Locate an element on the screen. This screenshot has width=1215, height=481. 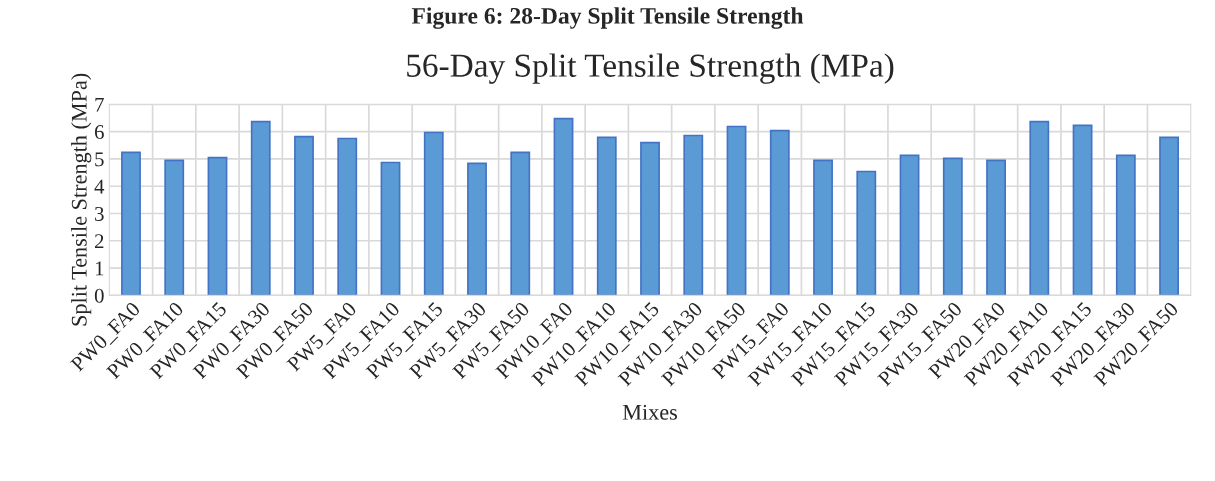
y-tick-label: 0 is located at coordinates (99, 295).